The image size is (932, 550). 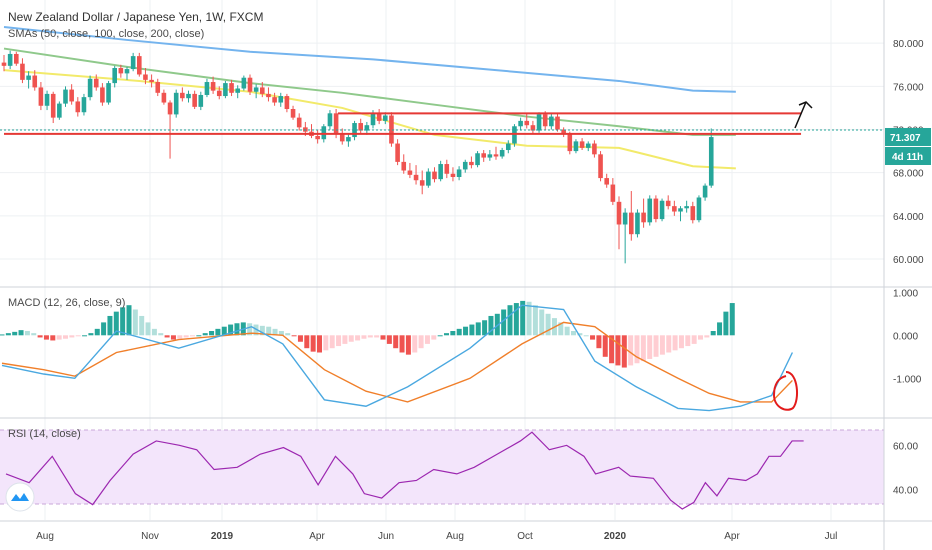 I want to click on tradingview-logo-icon, so click(x=20, y=497).